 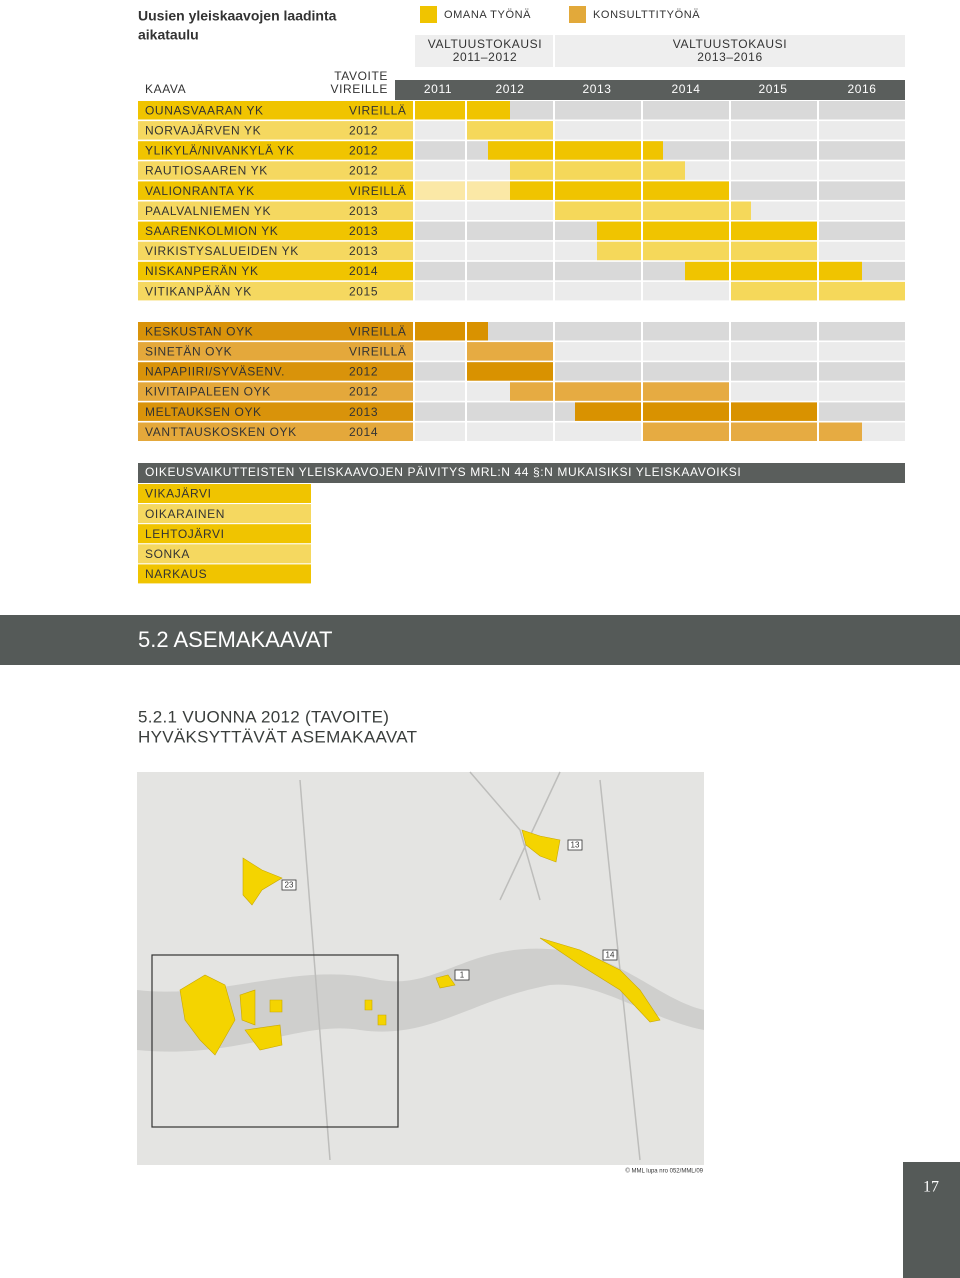 What do you see at coordinates (203, 131) in the screenshot?
I see `row-name: NORVAJÄRVEN YK` at bounding box center [203, 131].